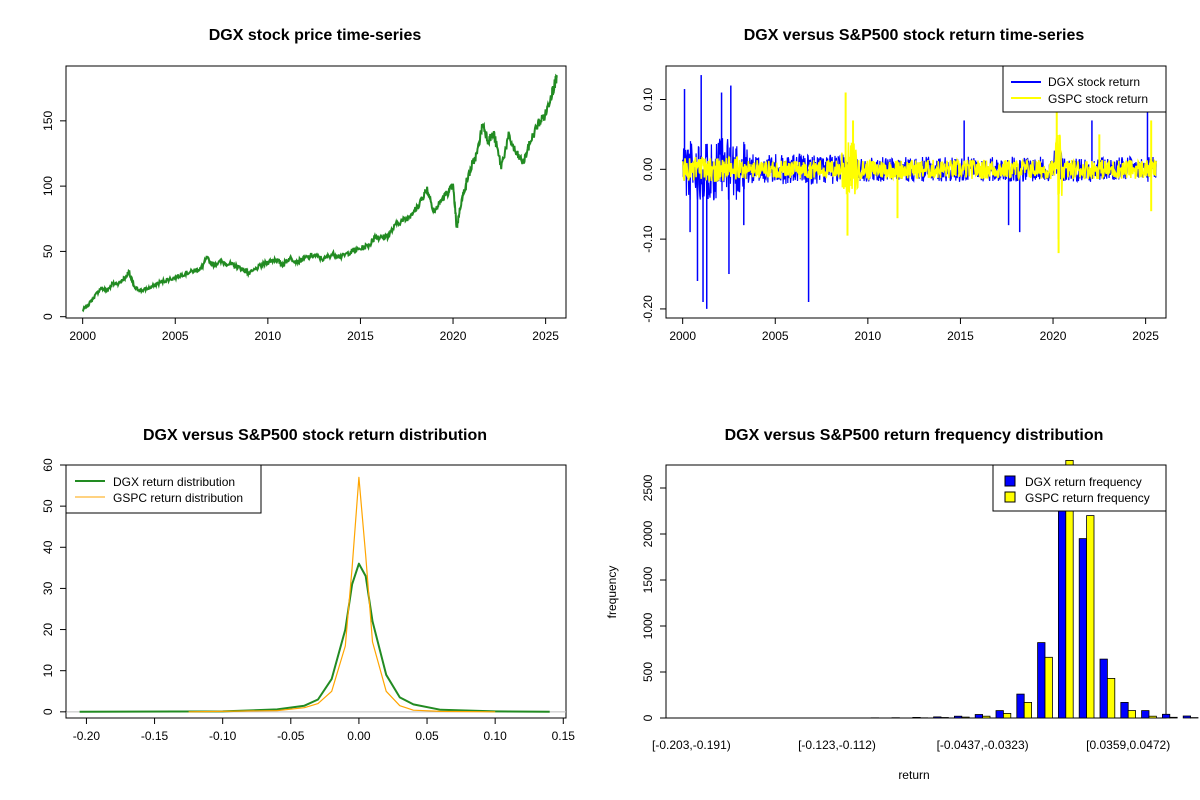 This screenshot has width=1200, height=800. Describe the element at coordinates (1010, 481) in the screenshot. I see `legend-swatch-dgx` at that location.